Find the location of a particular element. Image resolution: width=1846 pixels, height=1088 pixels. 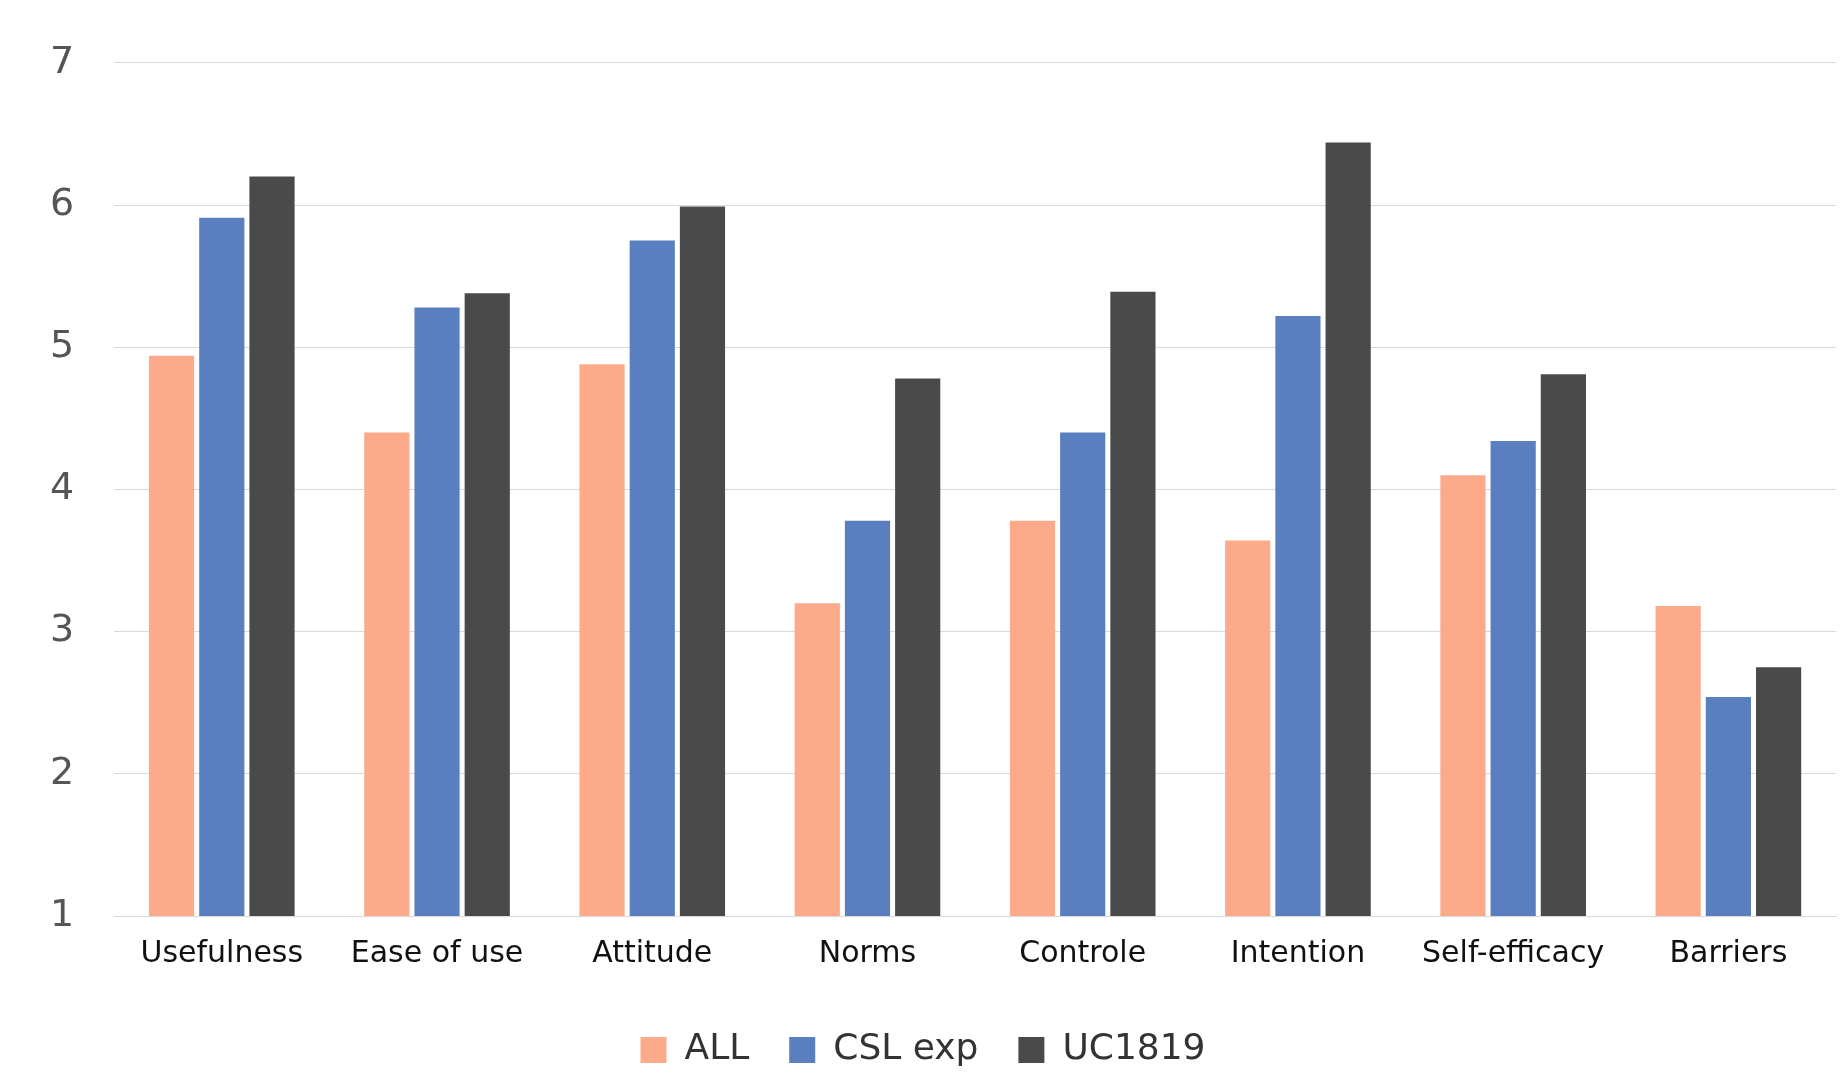

y-tick-label: 4 is located at coordinates (62, 486).